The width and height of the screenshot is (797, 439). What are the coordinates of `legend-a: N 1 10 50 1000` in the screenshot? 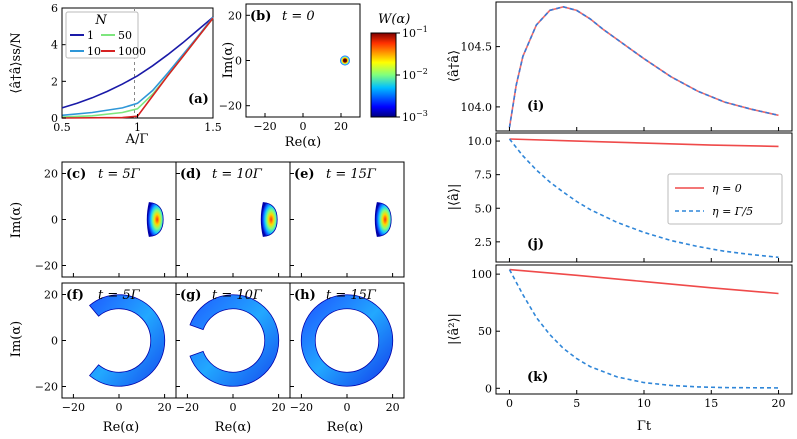 It's located at (105, 35).